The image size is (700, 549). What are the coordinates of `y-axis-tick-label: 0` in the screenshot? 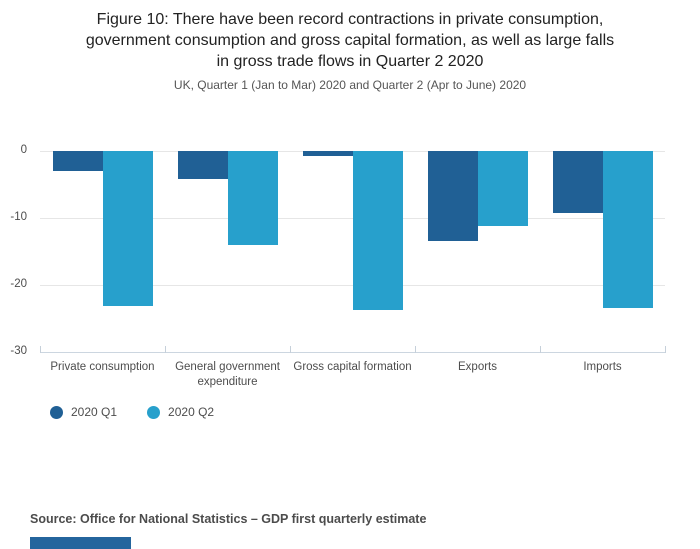 It's located at (23, 150).